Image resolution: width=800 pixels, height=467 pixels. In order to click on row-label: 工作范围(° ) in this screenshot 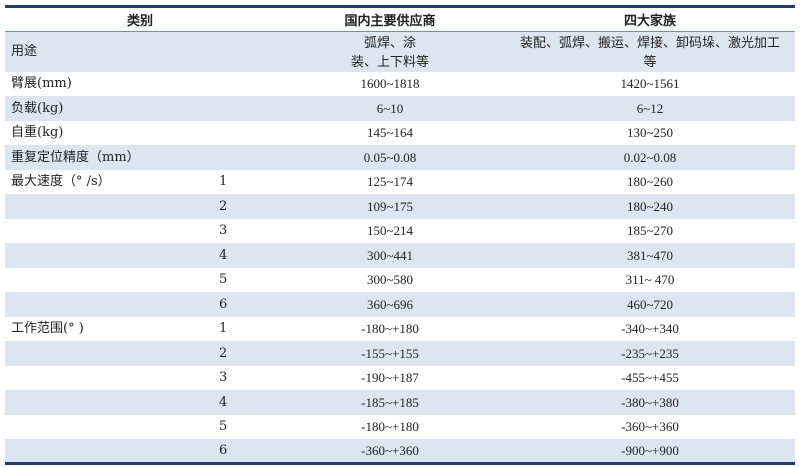, I will do `click(47, 329)`.